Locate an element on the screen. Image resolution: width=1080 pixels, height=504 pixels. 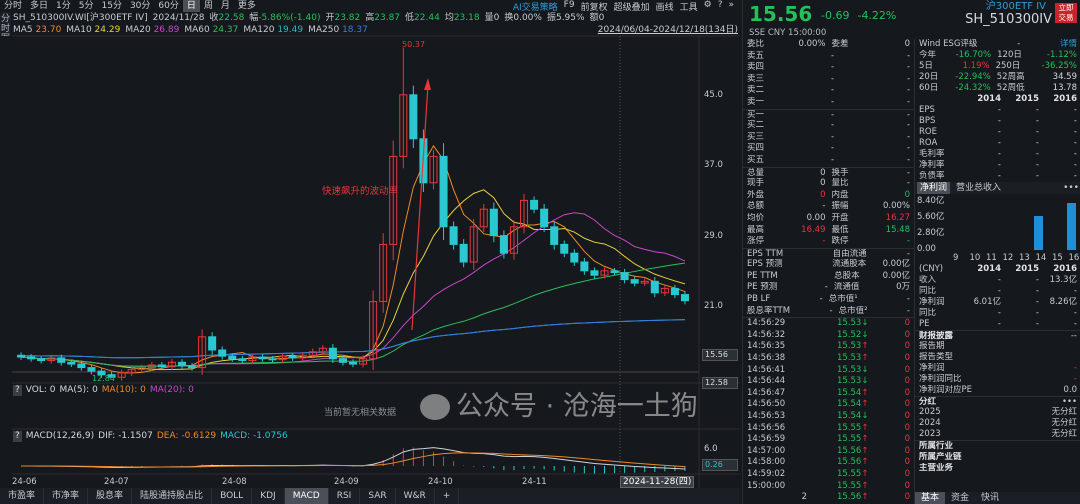
period-tab: 15分 is located at coordinates (111, 6).